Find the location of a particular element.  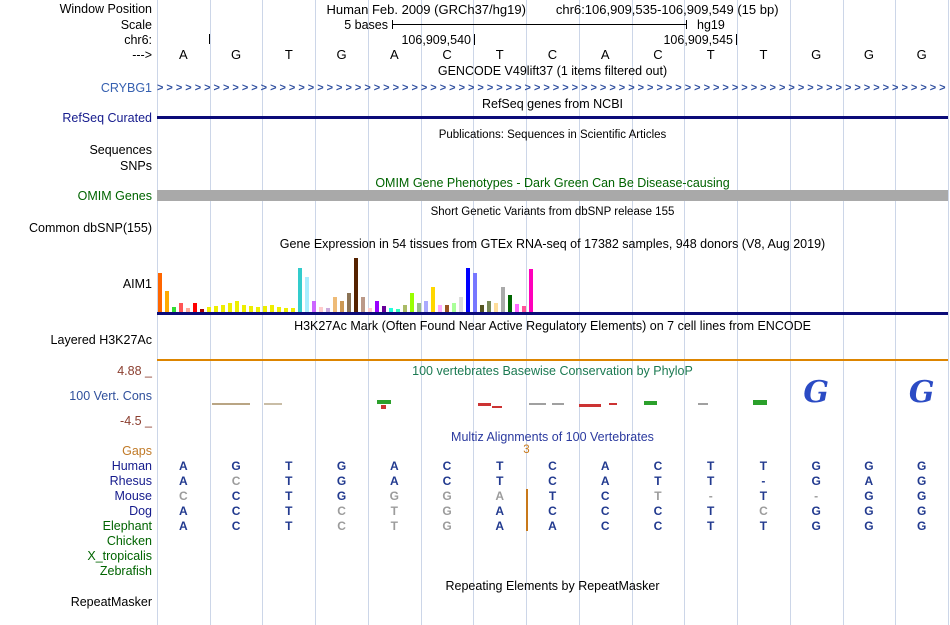

species-label-x_tropicalis: X_tropicalis is located at coordinates (119, 556).